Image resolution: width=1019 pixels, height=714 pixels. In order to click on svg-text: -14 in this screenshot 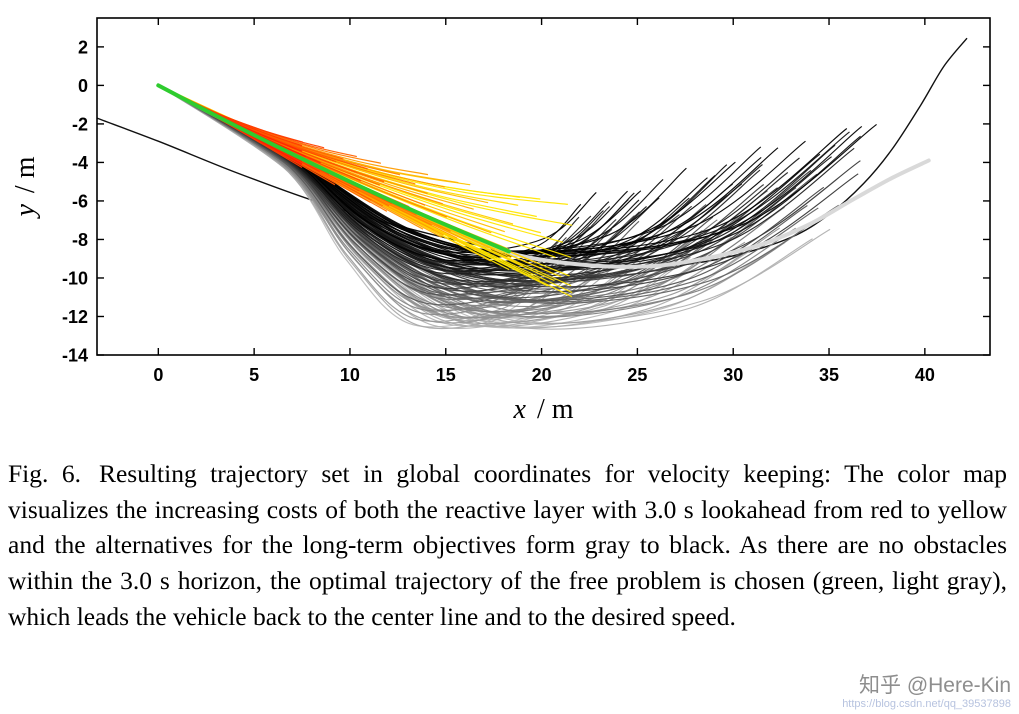, I will do `click(75, 356)`.